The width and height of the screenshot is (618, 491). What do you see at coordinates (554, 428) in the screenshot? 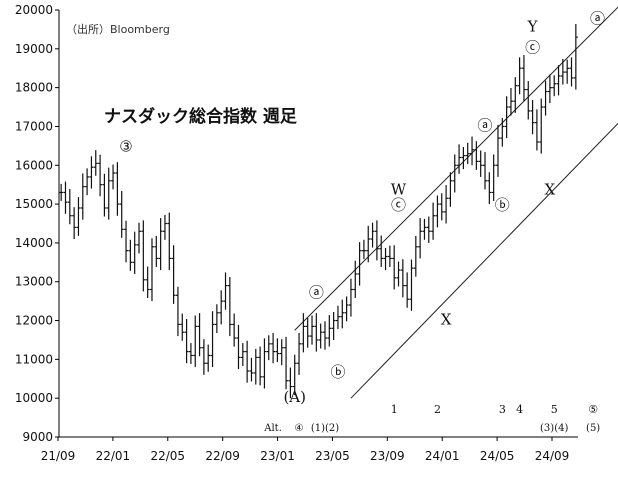
I see `count-label-low: (3)(4)` at bounding box center [554, 428].